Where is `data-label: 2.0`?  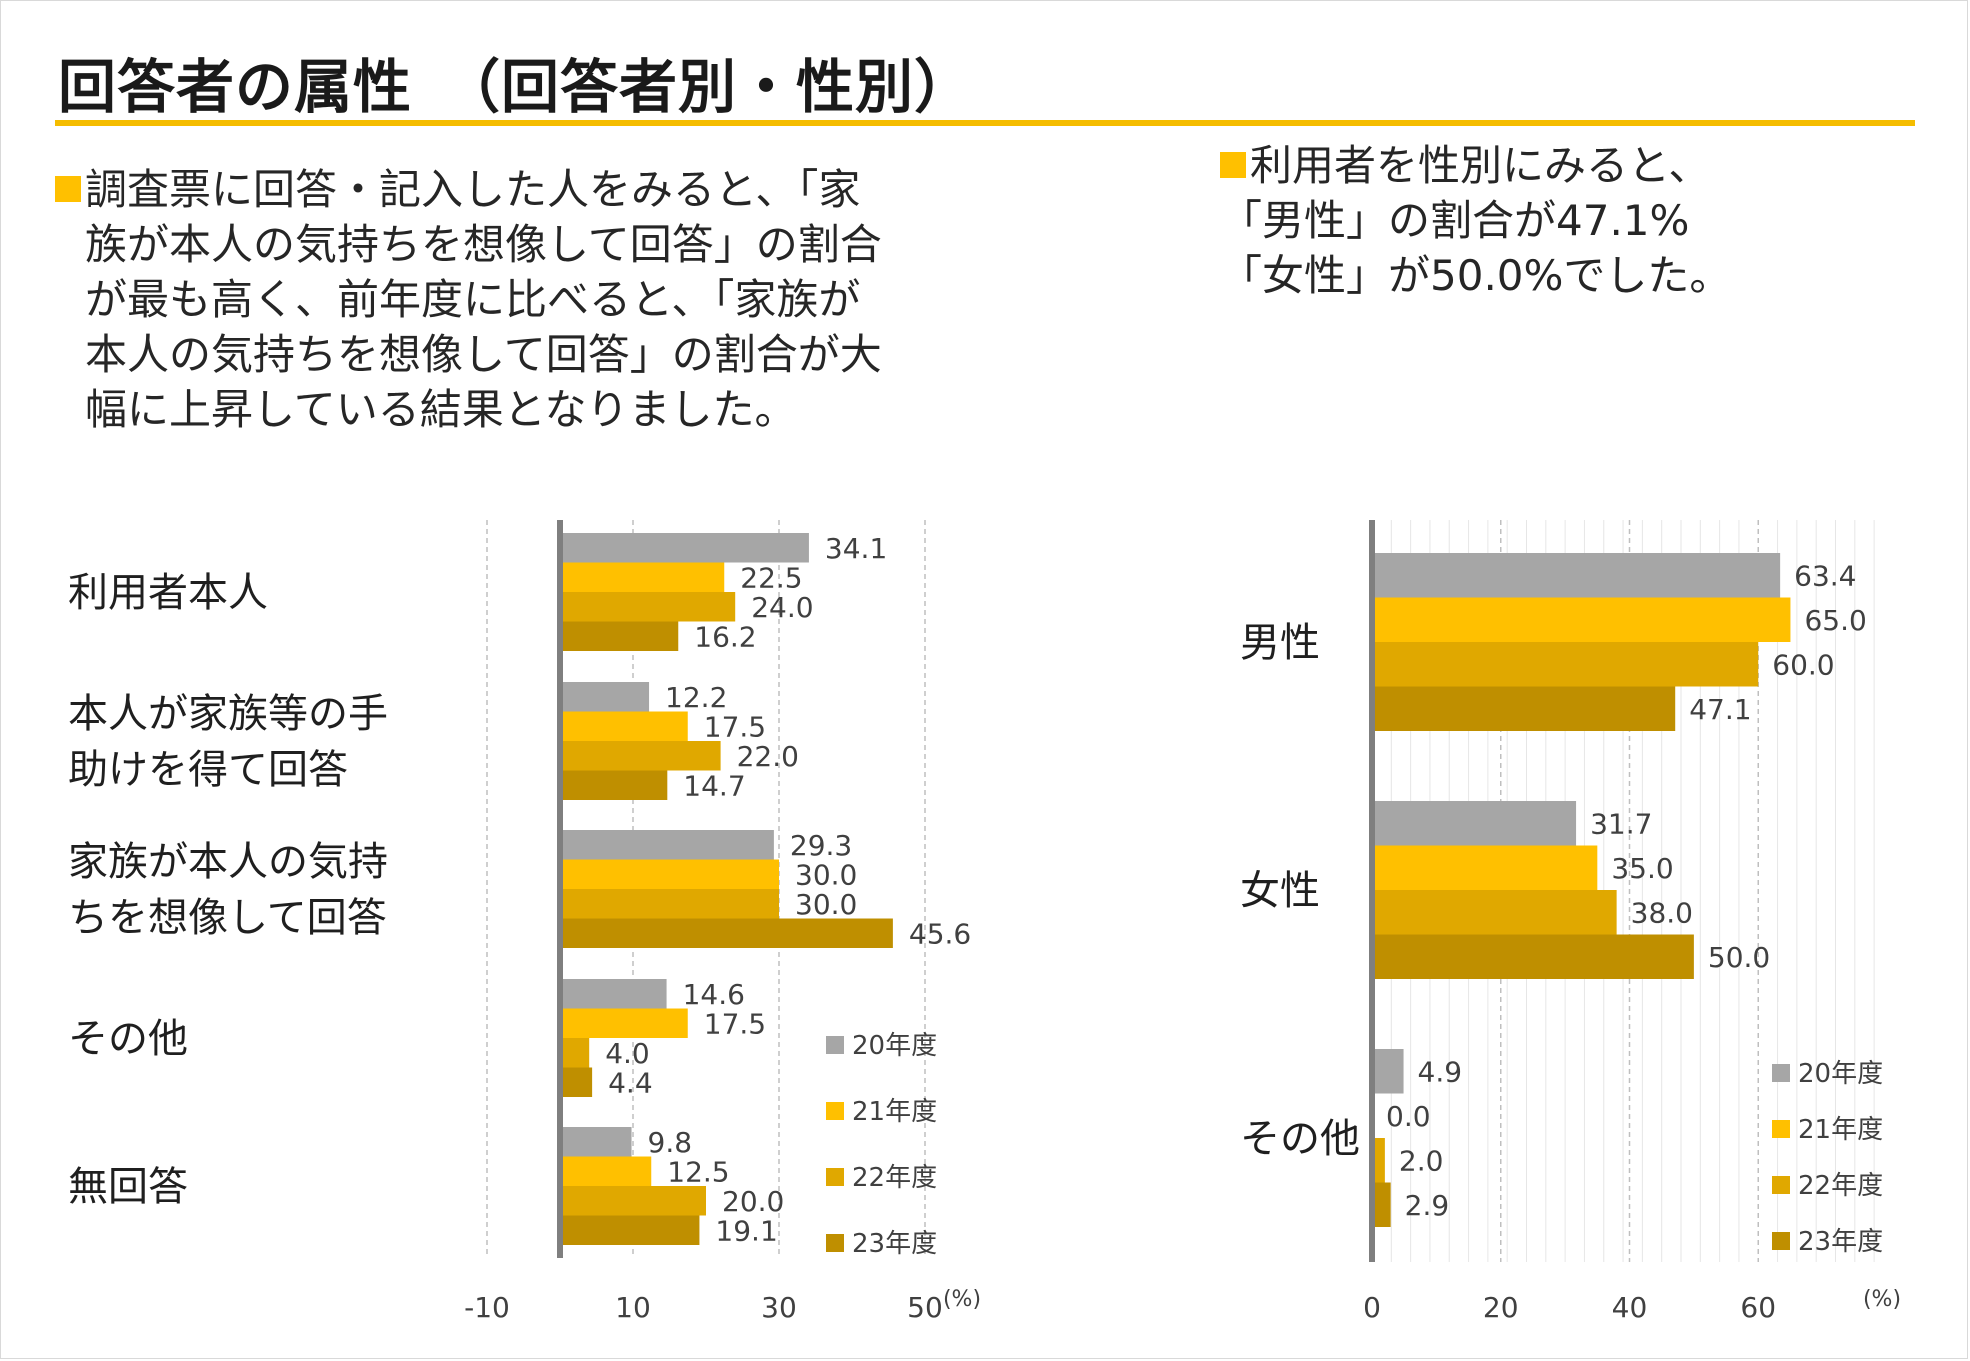
data-label: 2.0 is located at coordinates (1421, 1160).